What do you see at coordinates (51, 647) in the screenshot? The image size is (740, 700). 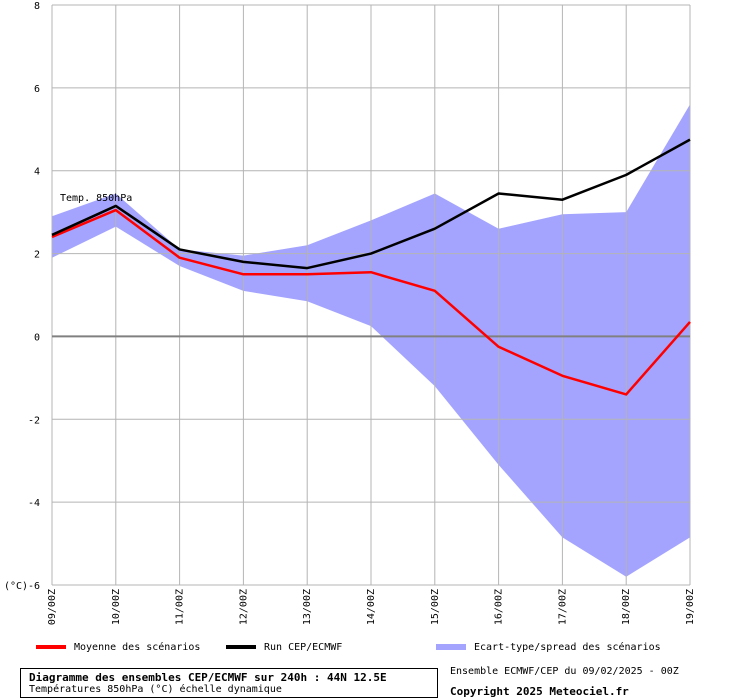 I see `legend-swatch-mean` at bounding box center [51, 647].